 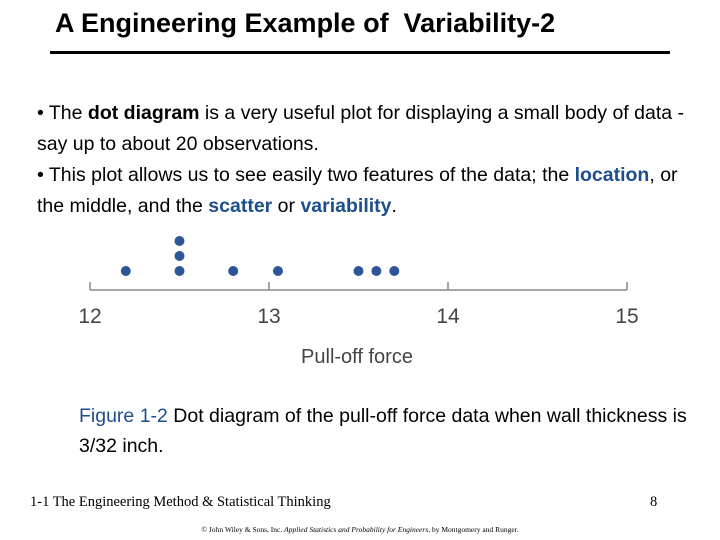 I want to click on x-axis-label: Pull-off force, so click(x=357, y=357).